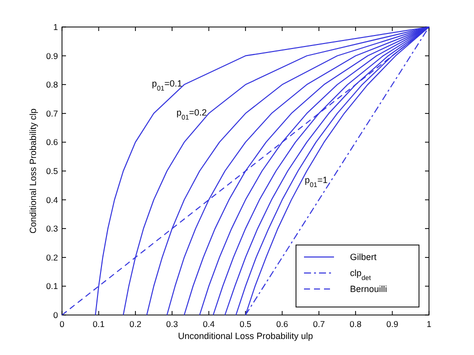  Describe the element at coordinates (316, 181) in the screenshot. I see `annotation: p$_{01}$=1` at that location.